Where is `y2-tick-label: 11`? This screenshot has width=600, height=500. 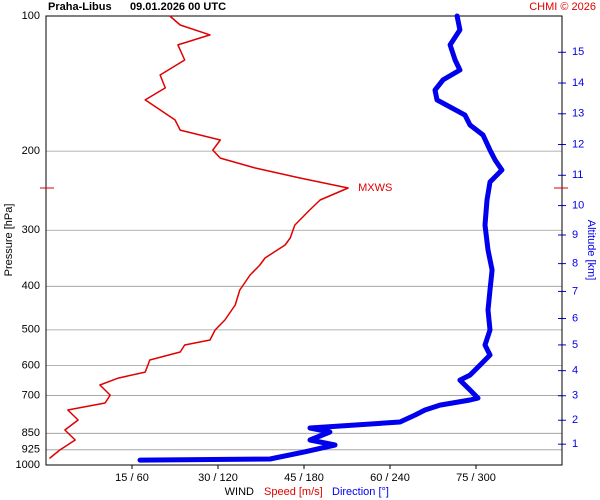 y2-tick-label: 11 is located at coordinates (577, 175).